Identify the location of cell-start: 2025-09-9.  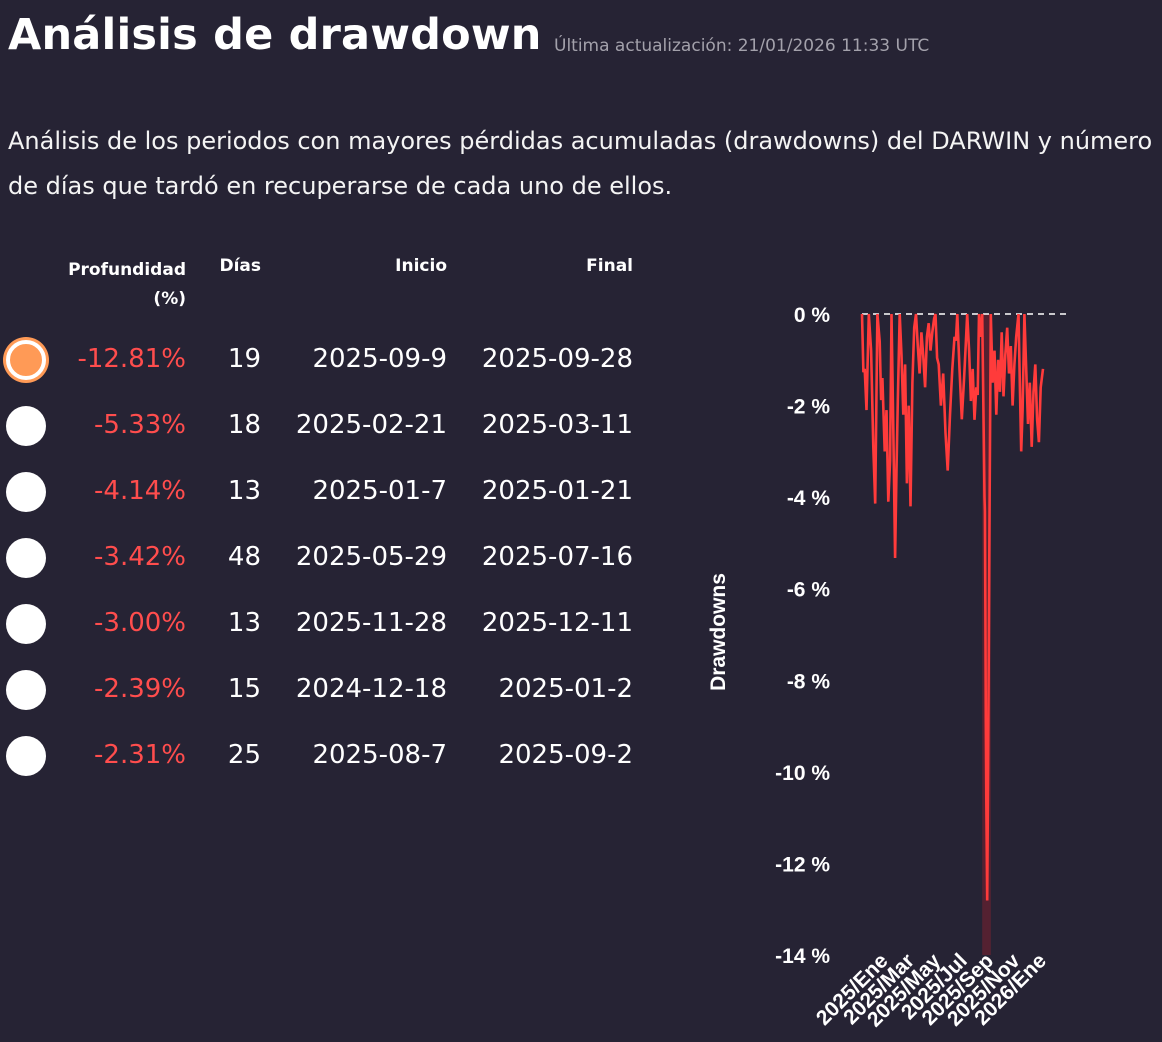
(379, 359).